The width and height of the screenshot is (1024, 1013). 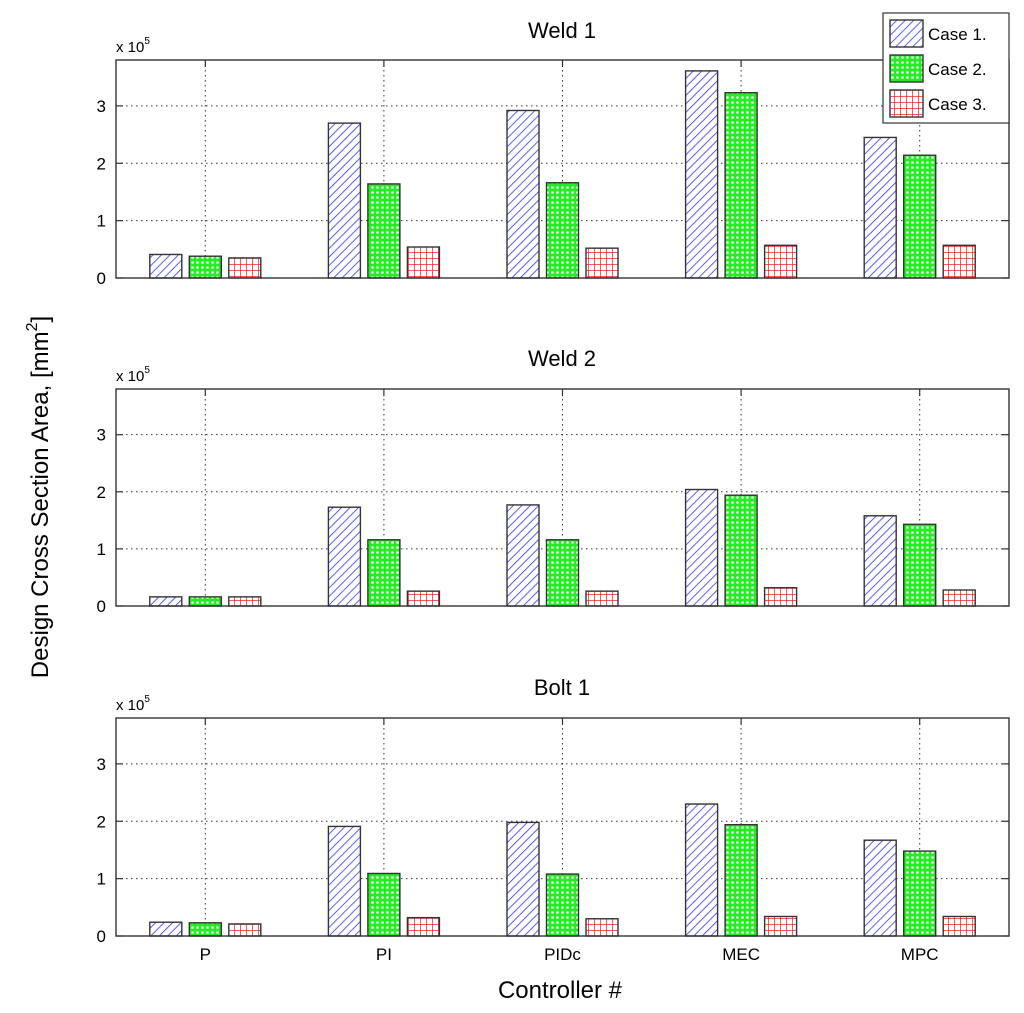 What do you see at coordinates (957, 69) in the screenshot?
I see `legend-label: Case 2.` at bounding box center [957, 69].